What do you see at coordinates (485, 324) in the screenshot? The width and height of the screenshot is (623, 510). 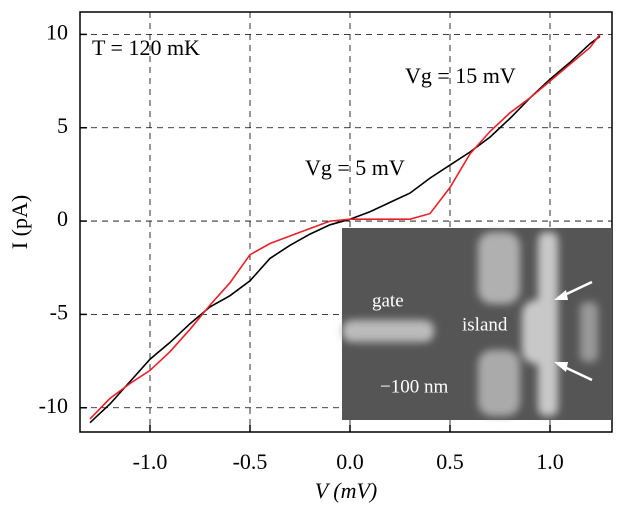 I see `inset-label: island` at bounding box center [485, 324].